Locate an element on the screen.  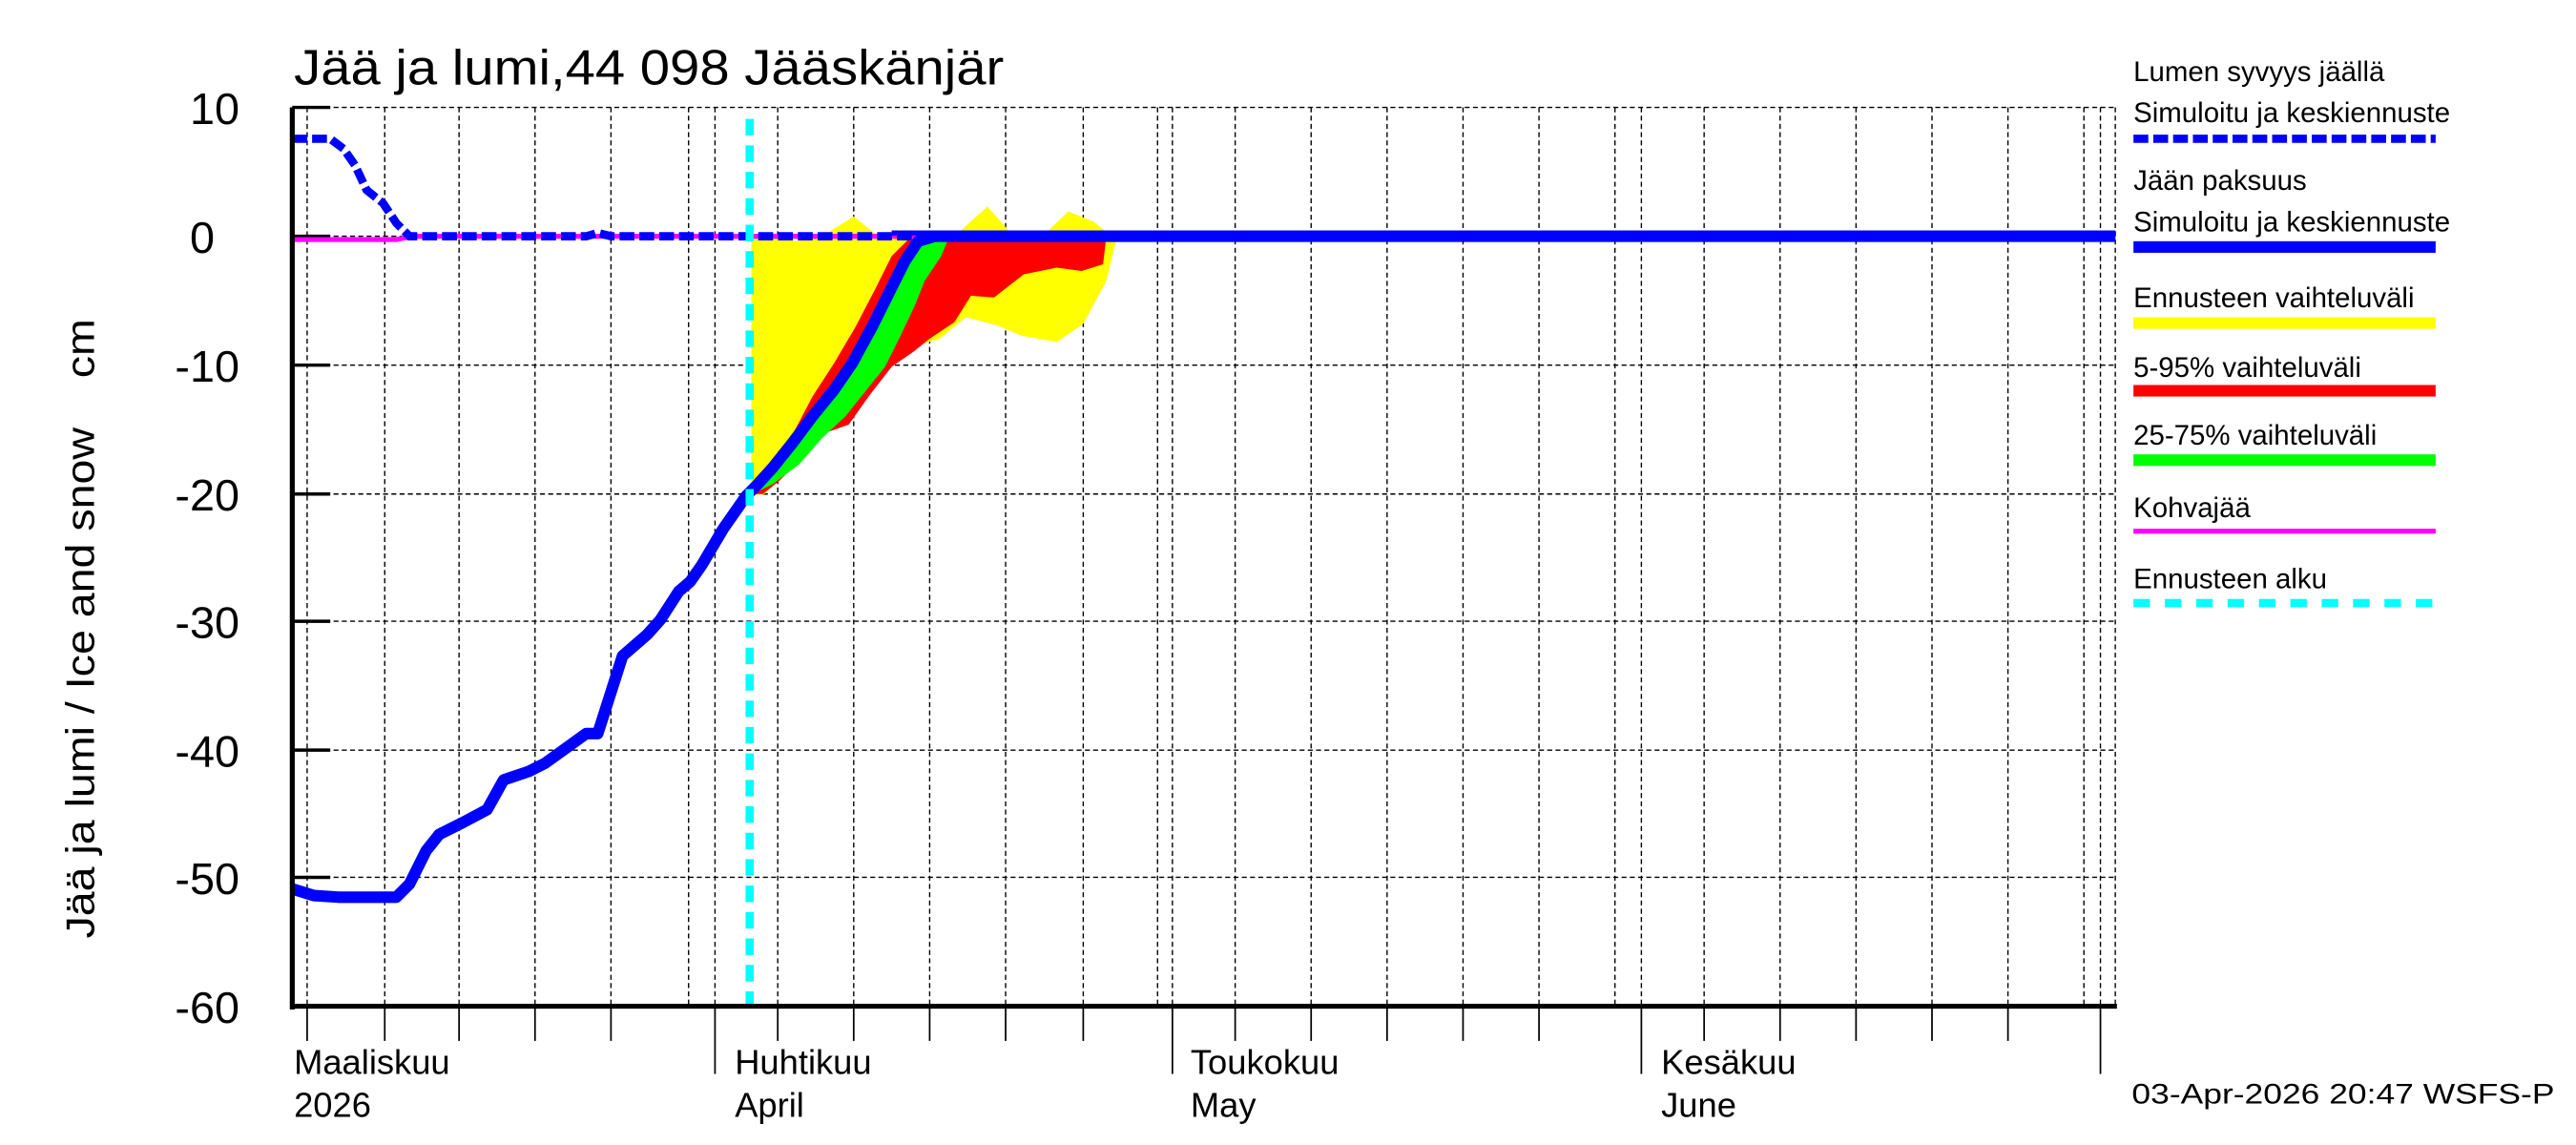
legend-forecast-range-swatch is located at coordinates (2284, 323).